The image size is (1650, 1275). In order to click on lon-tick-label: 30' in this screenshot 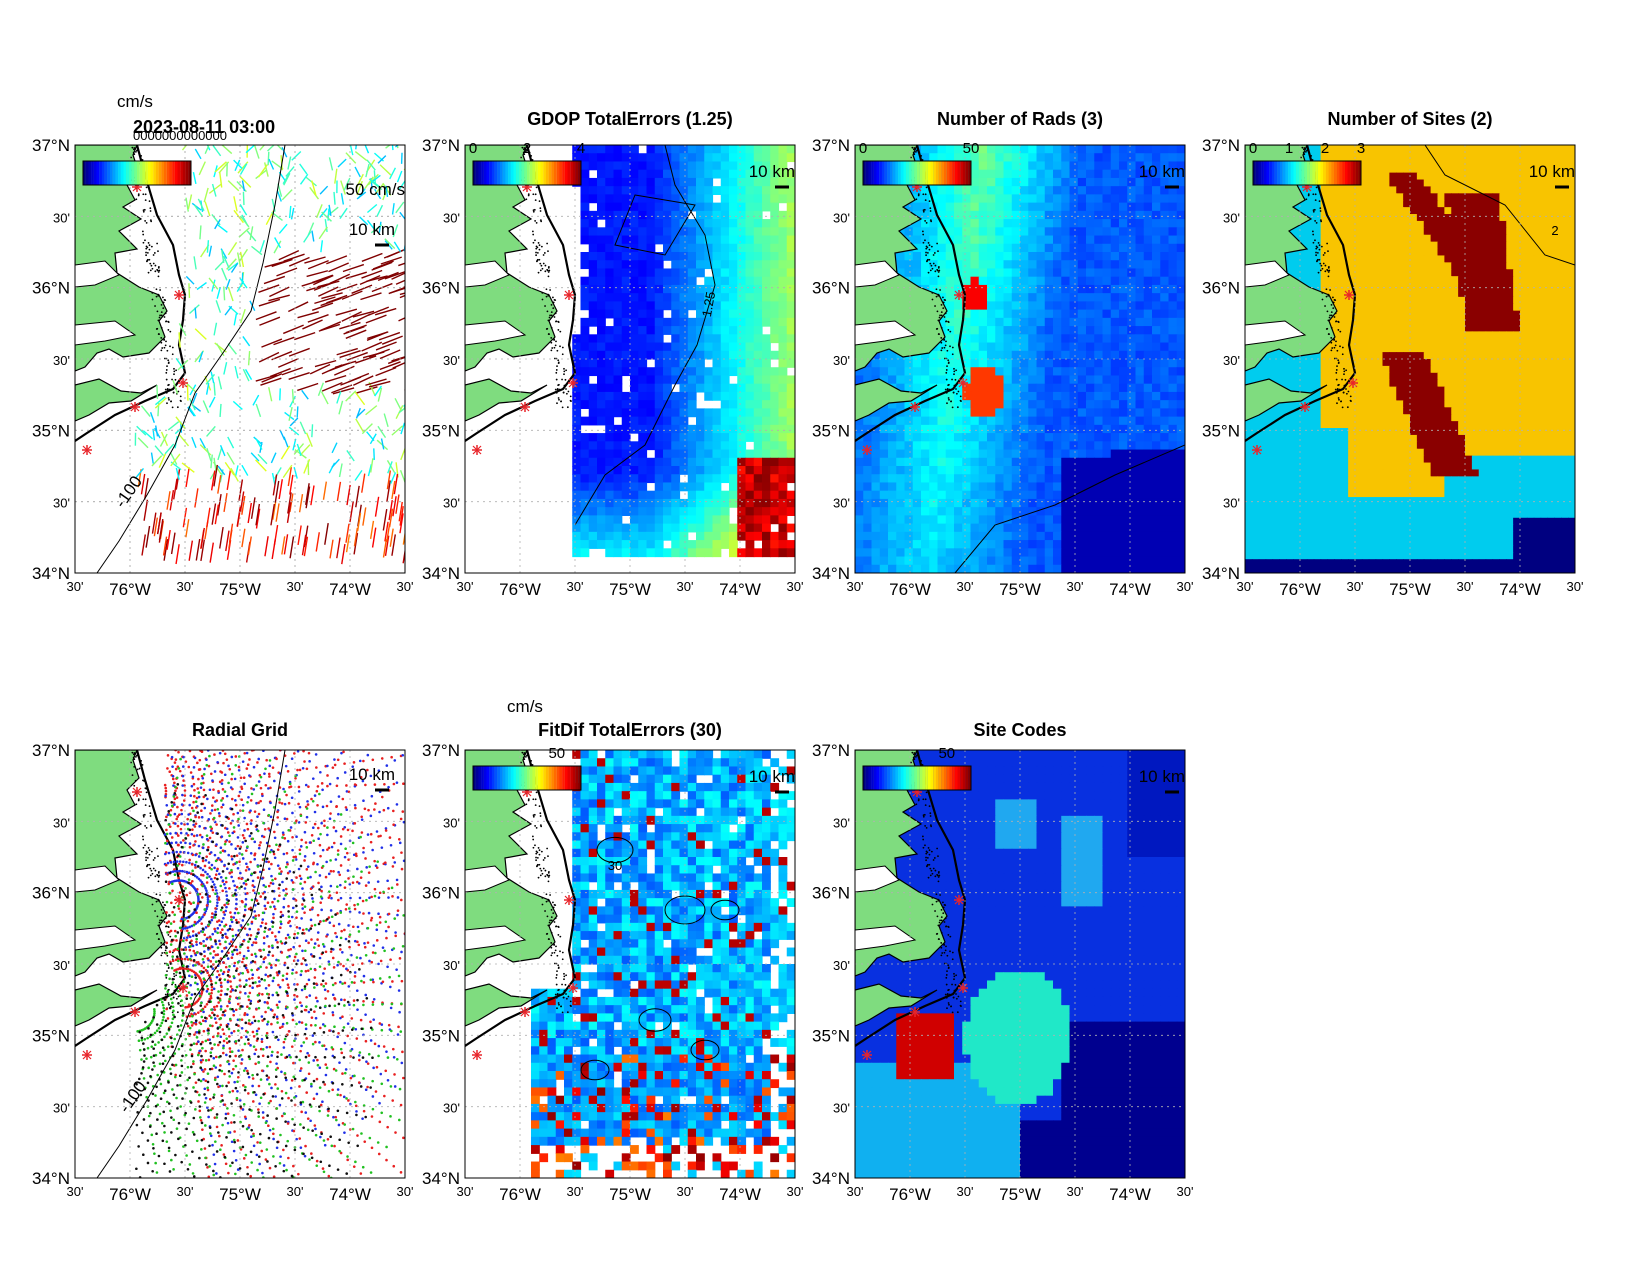, I will do `click(1185, 586)`.